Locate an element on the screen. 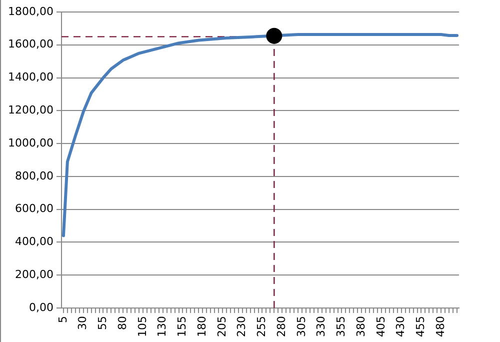 This screenshot has width=500, height=342. y-tick-label: 200,00 is located at coordinates (34, 274).